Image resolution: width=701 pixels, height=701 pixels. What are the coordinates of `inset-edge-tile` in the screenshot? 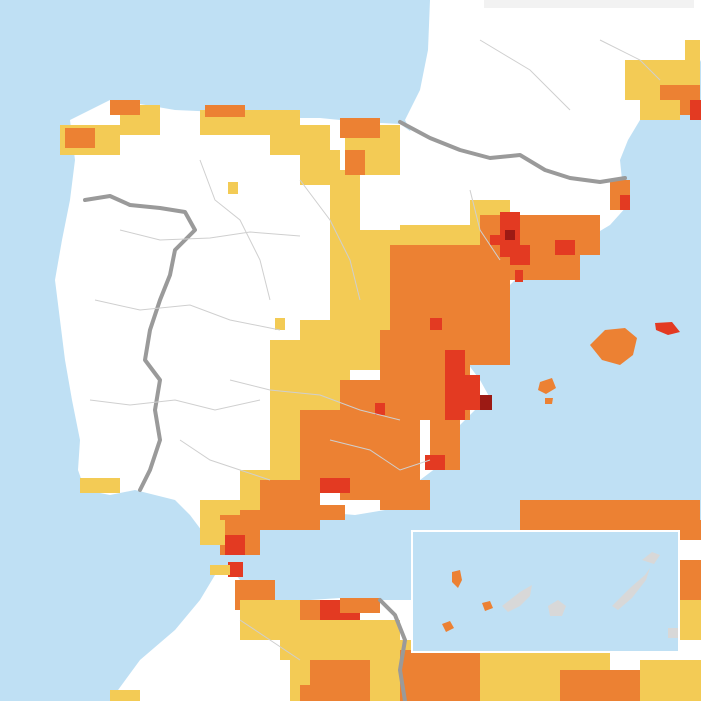 It's located at (673, 633).